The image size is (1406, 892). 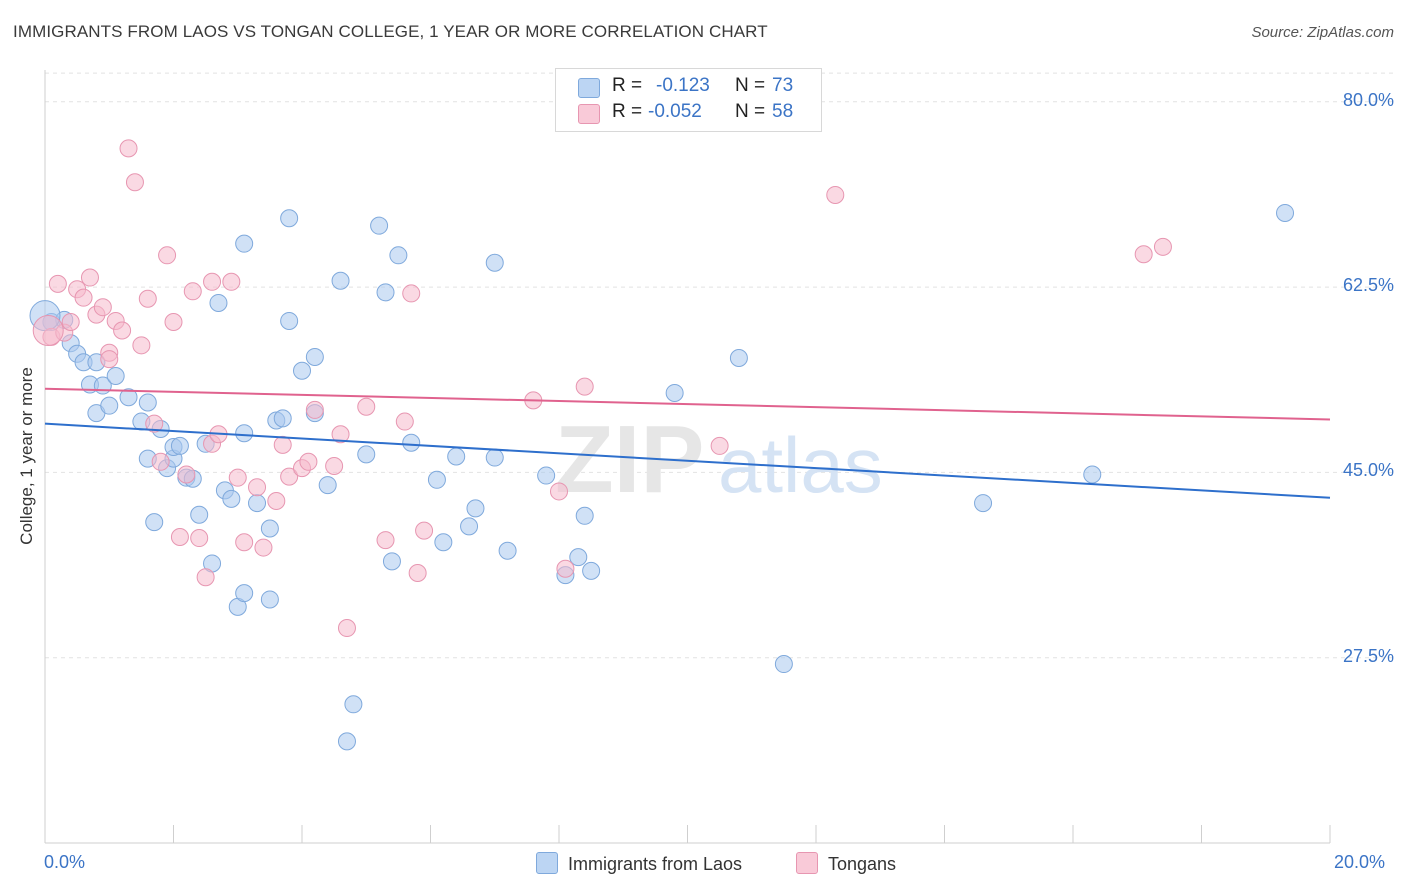 What do you see at coordinates (807, 863) in the screenshot?
I see `bottom-legend-swatch-tongans` at bounding box center [807, 863].